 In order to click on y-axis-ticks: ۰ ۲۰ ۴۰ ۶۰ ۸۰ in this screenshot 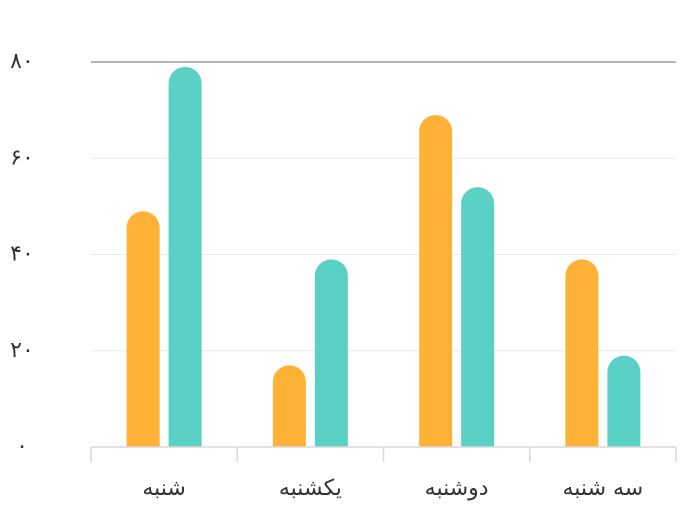, I will do `click(22, 254)`.